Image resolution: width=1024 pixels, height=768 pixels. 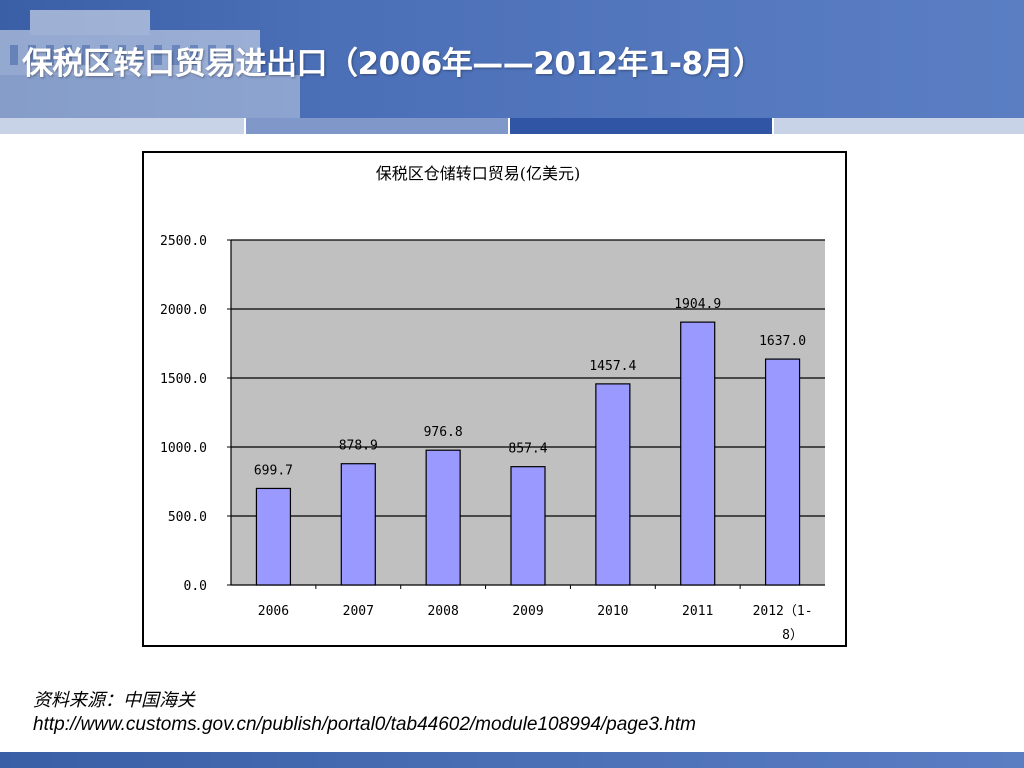 I want to click on decorative-tab-strip, so click(x=512, y=126).